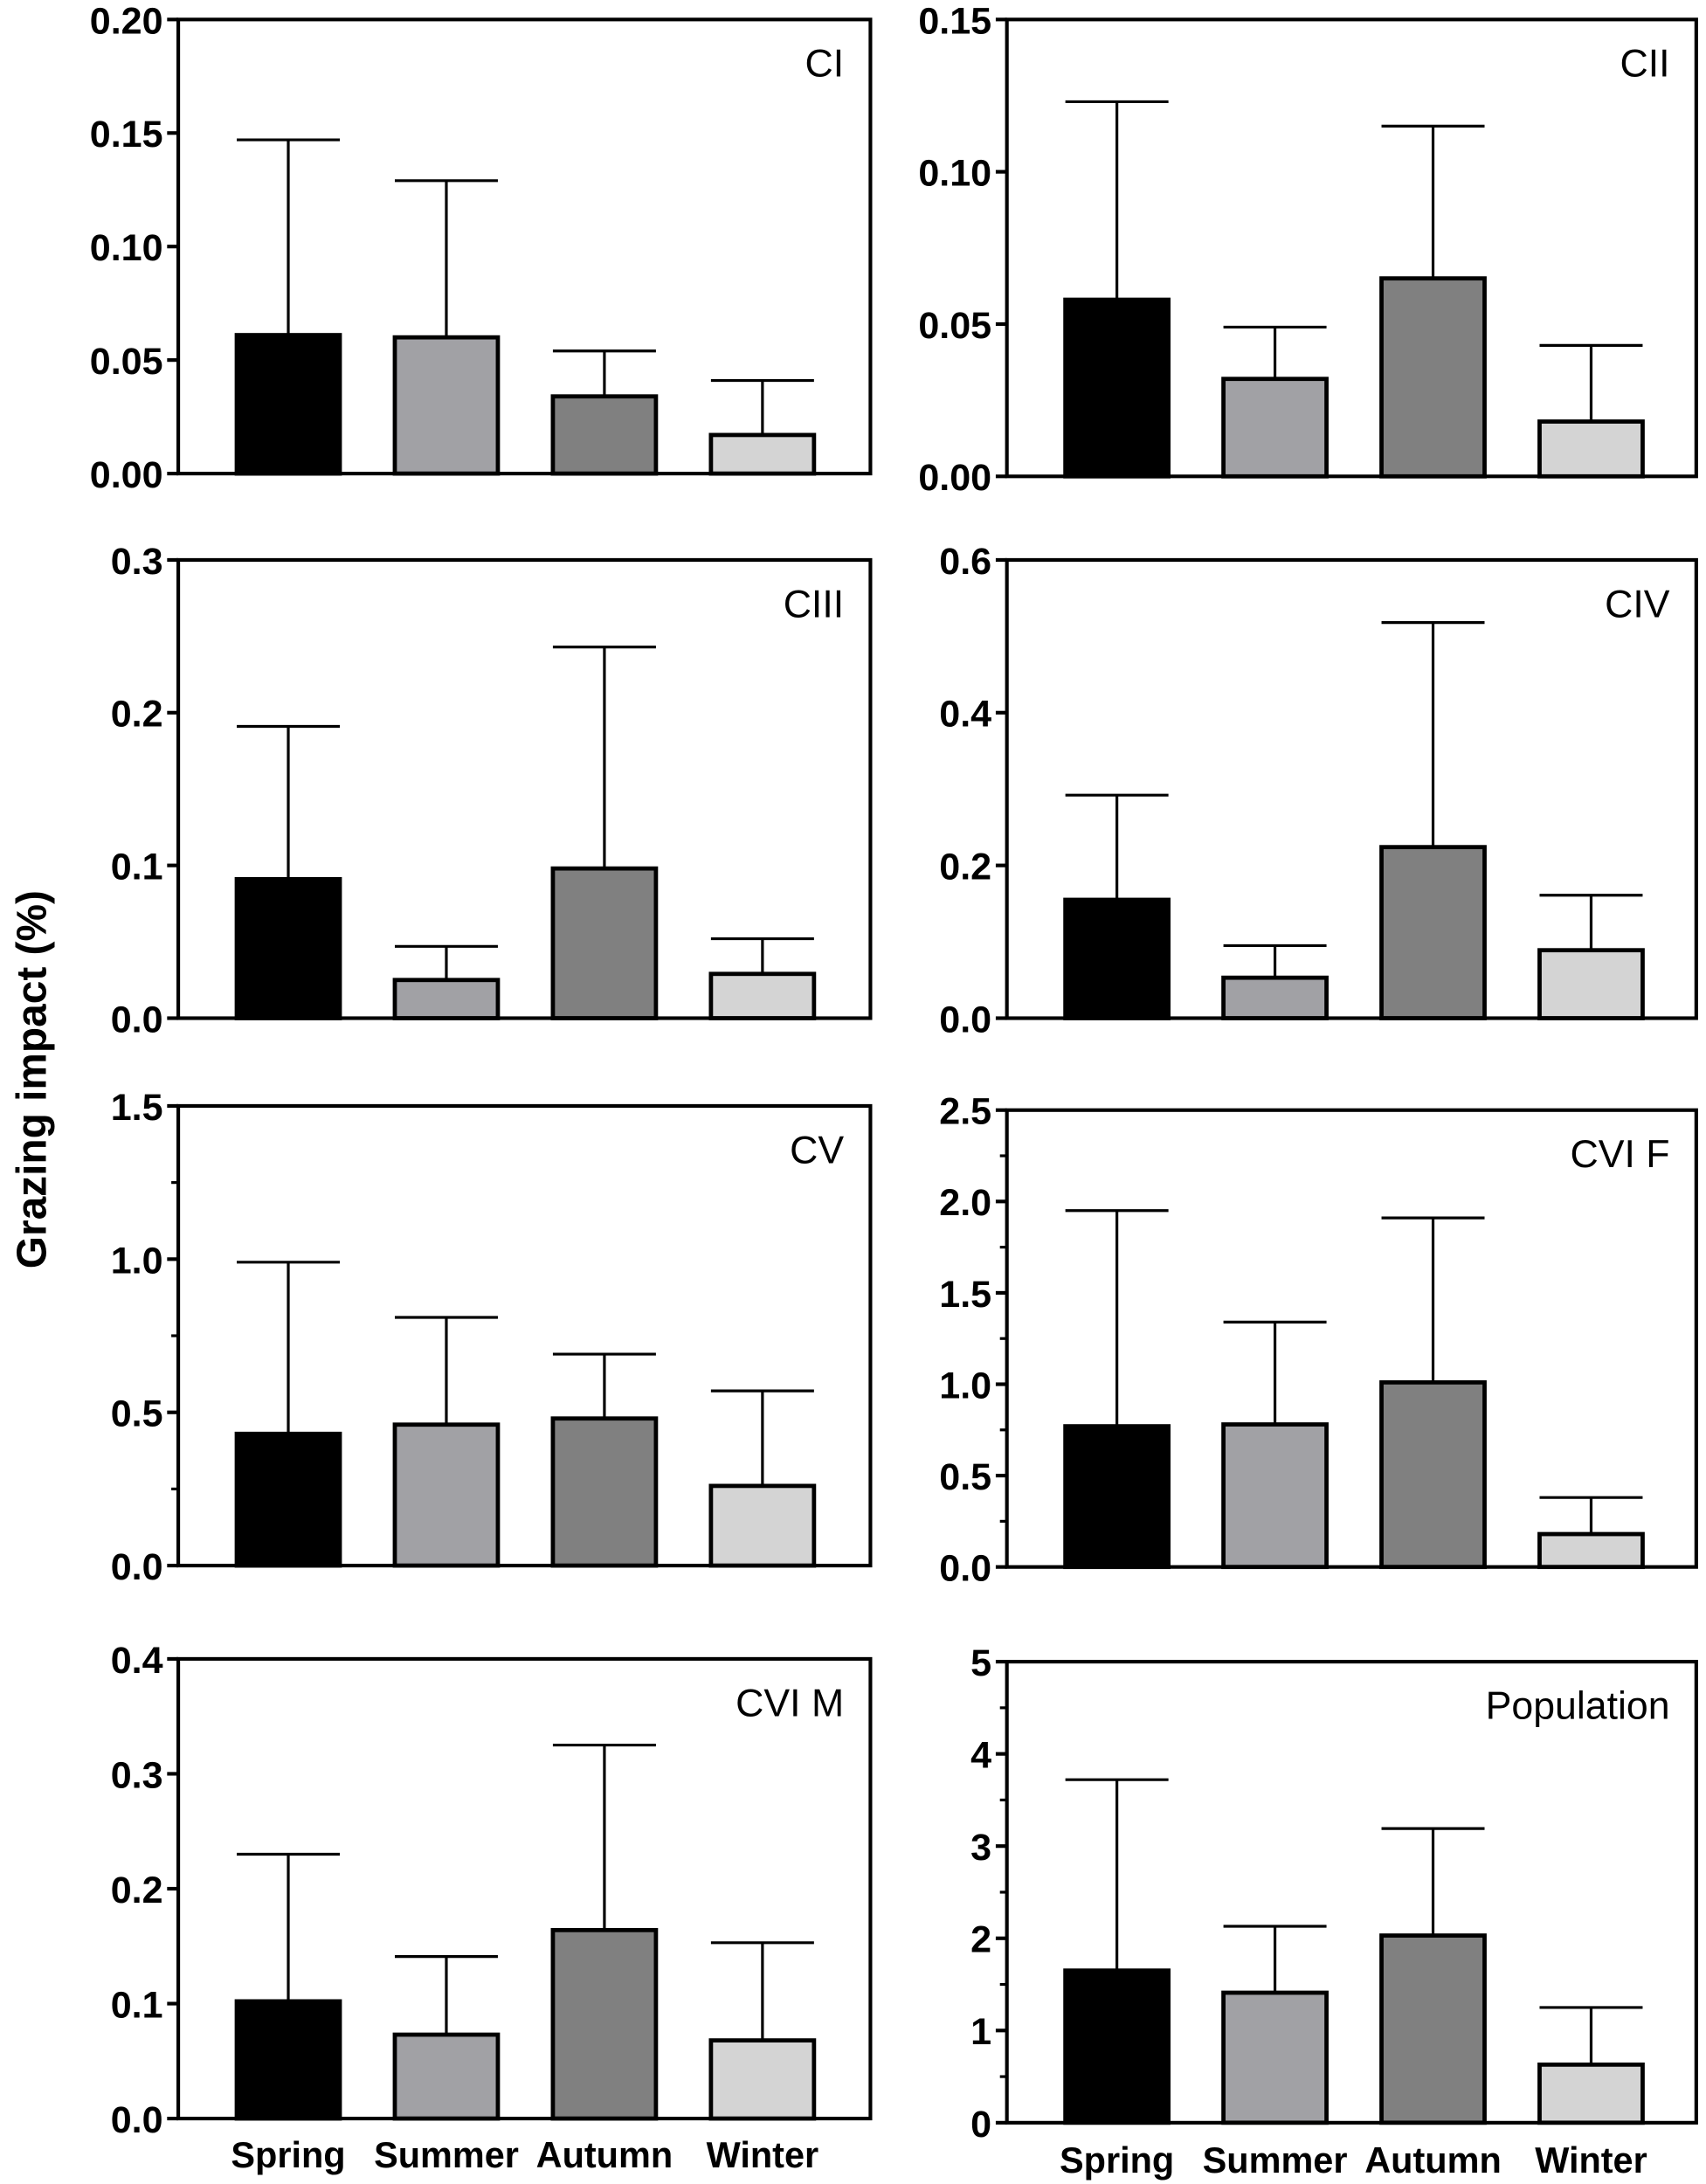 The width and height of the screenshot is (1706, 2184). Describe the element at coordinates (1578, 1705) in the screenshot. I see `panel-title: Population` at that location.